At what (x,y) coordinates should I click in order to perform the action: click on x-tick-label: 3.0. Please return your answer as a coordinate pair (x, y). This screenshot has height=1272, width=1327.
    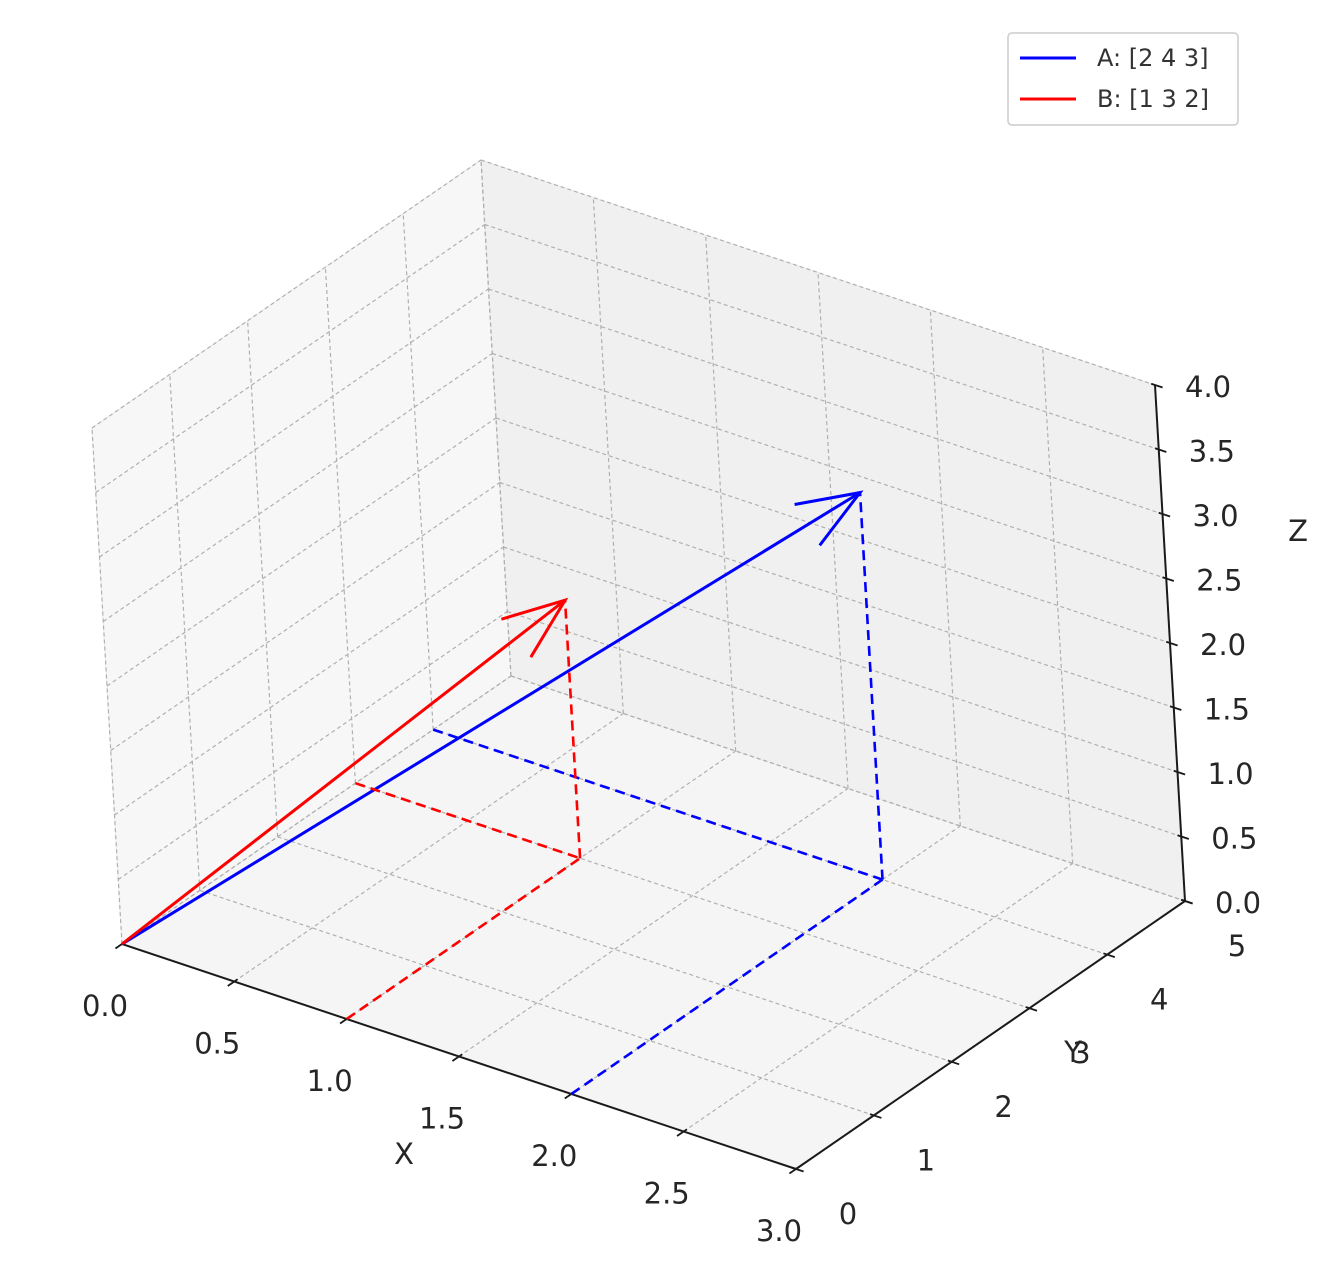
    Looking at the image, I should click on (779, 1231).